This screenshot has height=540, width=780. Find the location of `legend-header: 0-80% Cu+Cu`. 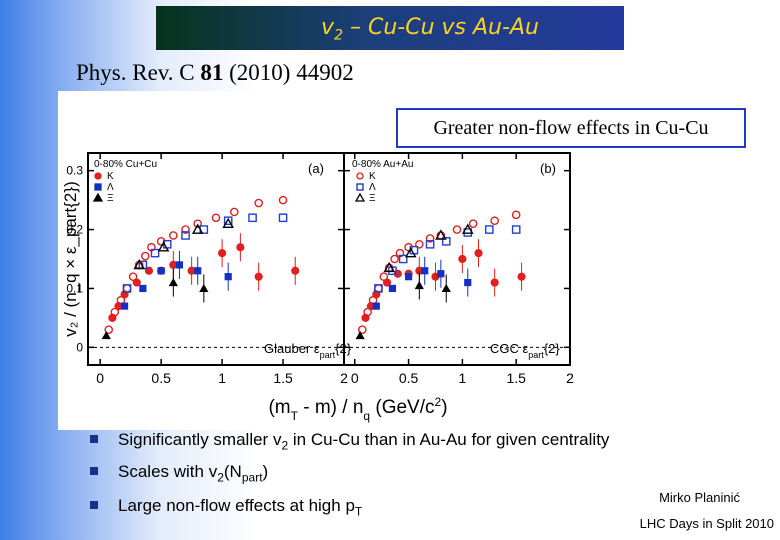

legend-header: 0-80% Cu+Cu is located at coordinates (125, 164).